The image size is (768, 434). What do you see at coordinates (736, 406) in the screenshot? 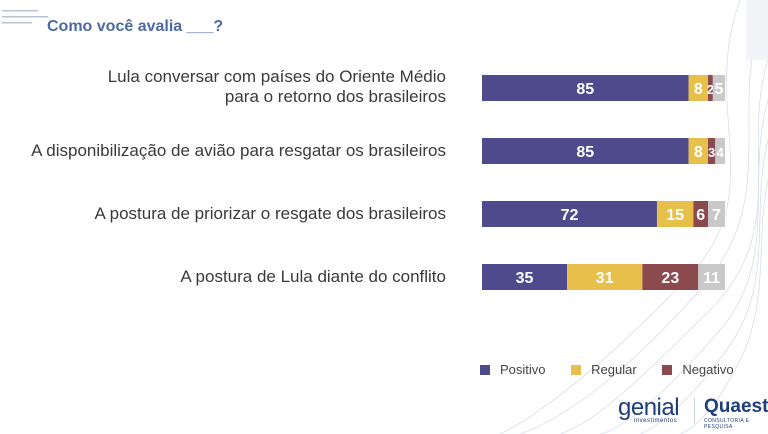
I see `quaest-logo: Quaest` at bounding box center [736, 406].